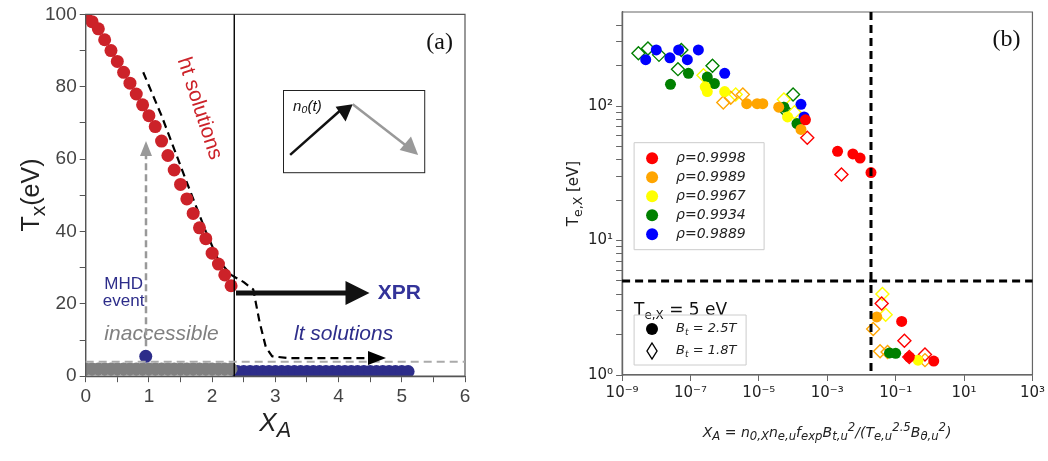  What do you see at coordinates (827, 432) in the screenshot?
I see `text: X$_{A}$ = n$_{0,X}$n$_{e,u}$f$_{exp}$B$_{t,u}$$^{2}$/(T$_{e,u}$$^{2.5}$B$_{θ,u}$$^{2}$)` at bounding box center [827, 432].